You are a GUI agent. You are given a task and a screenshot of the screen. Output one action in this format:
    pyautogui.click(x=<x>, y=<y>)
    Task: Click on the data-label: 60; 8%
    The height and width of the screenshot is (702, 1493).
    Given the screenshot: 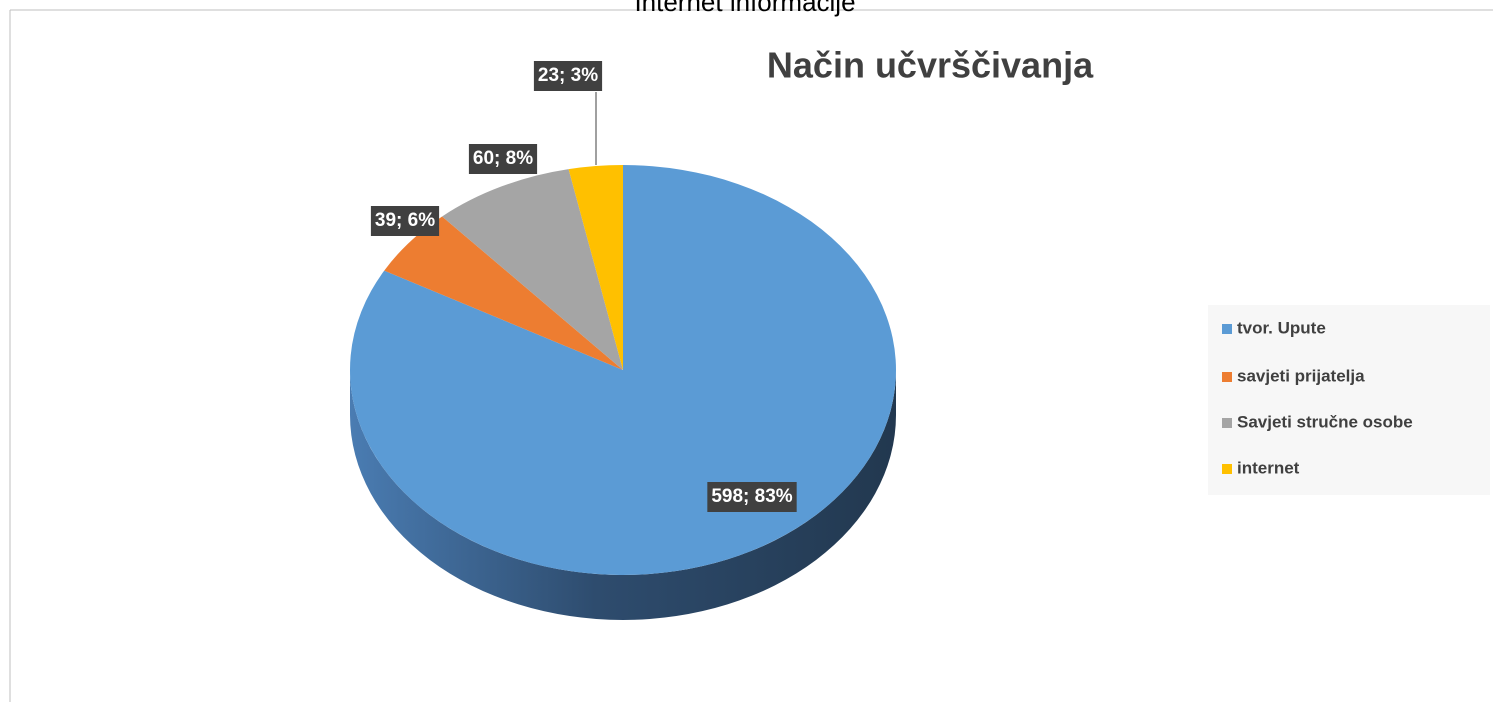 What is the action you would take?
    pyautogui.click(x=503, y=158)
    